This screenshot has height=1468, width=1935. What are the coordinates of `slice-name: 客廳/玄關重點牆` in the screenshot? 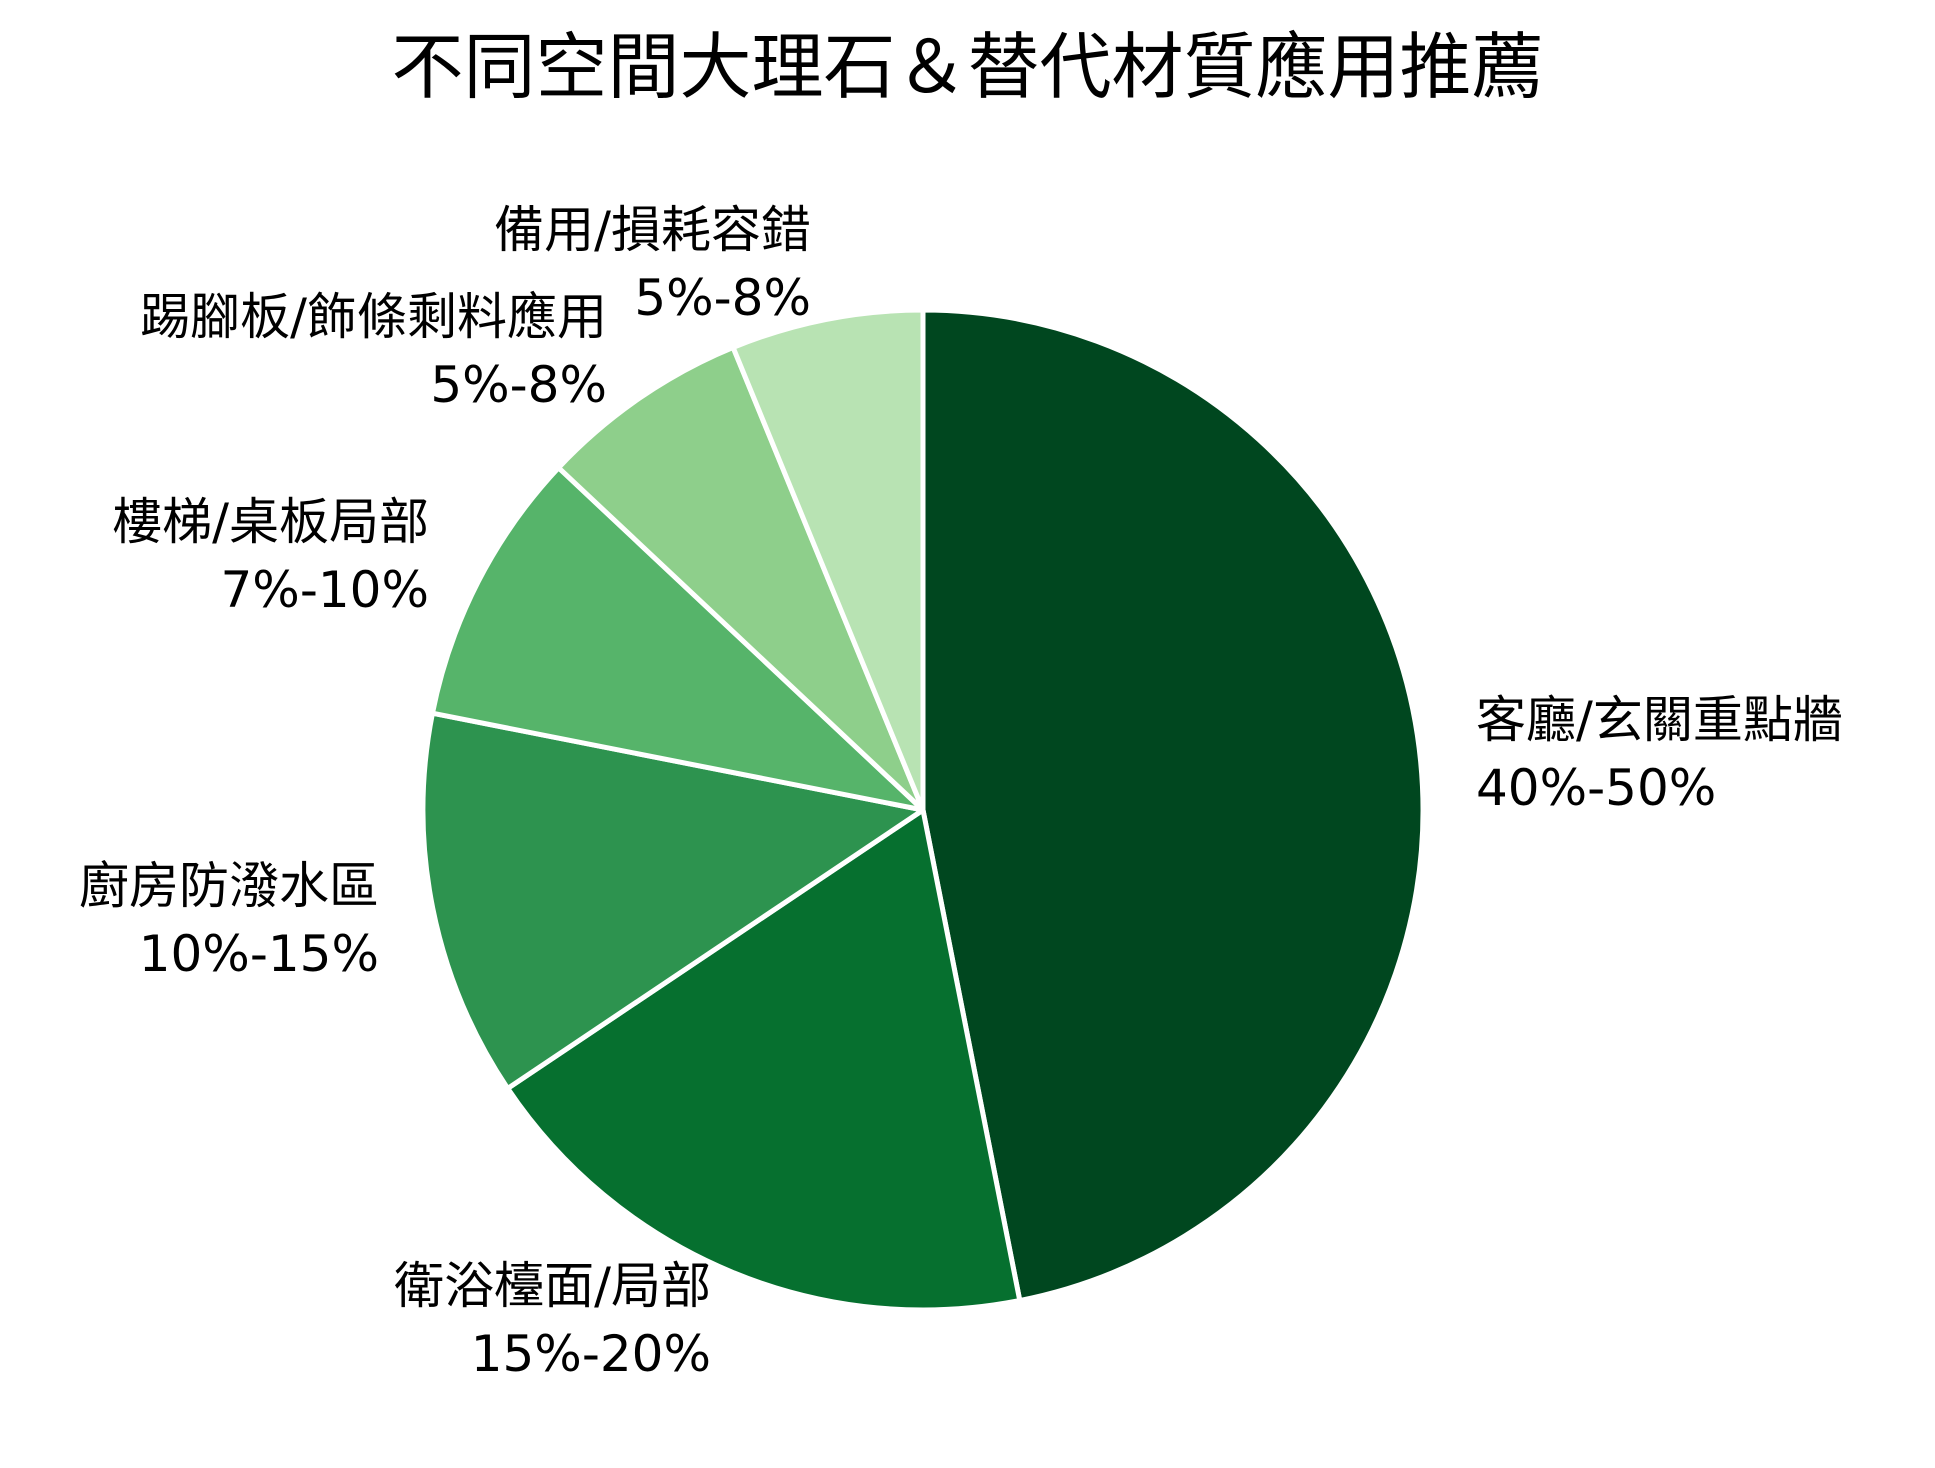 It's located at (1659, 720).